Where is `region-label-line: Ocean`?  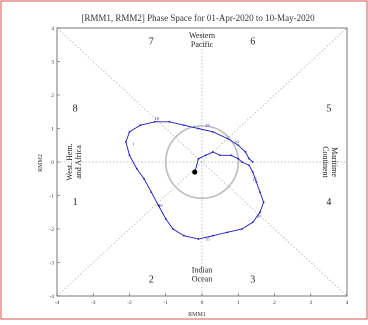
region-label-line: Ocean is located at coordinates (202, 279).